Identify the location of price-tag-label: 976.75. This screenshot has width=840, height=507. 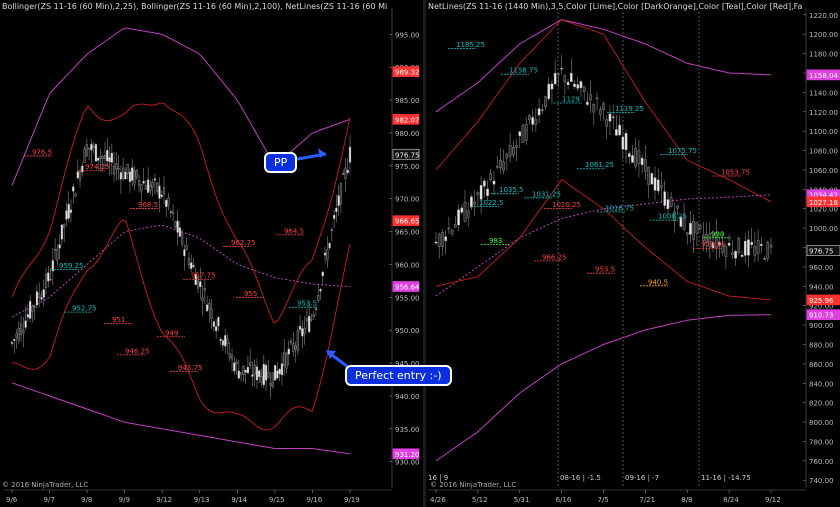
(407, 155).